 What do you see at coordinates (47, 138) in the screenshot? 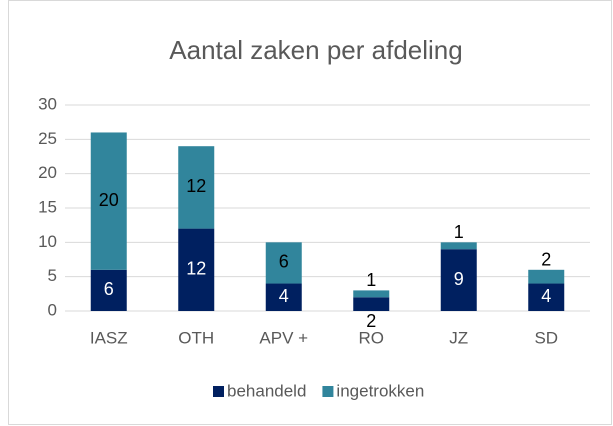
I see `y-tick-label: 25` at bounding box center [47, 138].